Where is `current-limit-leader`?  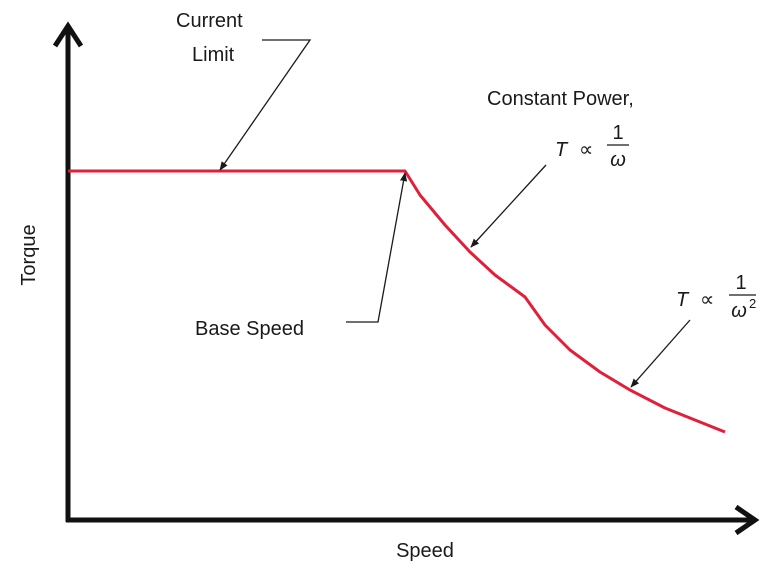
current-limit-leader is located at coordinates (265, 105).